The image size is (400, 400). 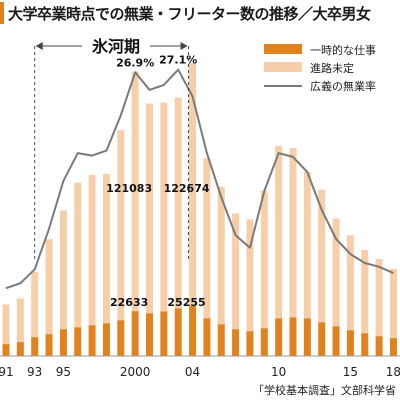 What do you see at coordinates (221, 255) in the screenshot?
I see `bar-not-decided-2006` at bounding box center [221, 255].